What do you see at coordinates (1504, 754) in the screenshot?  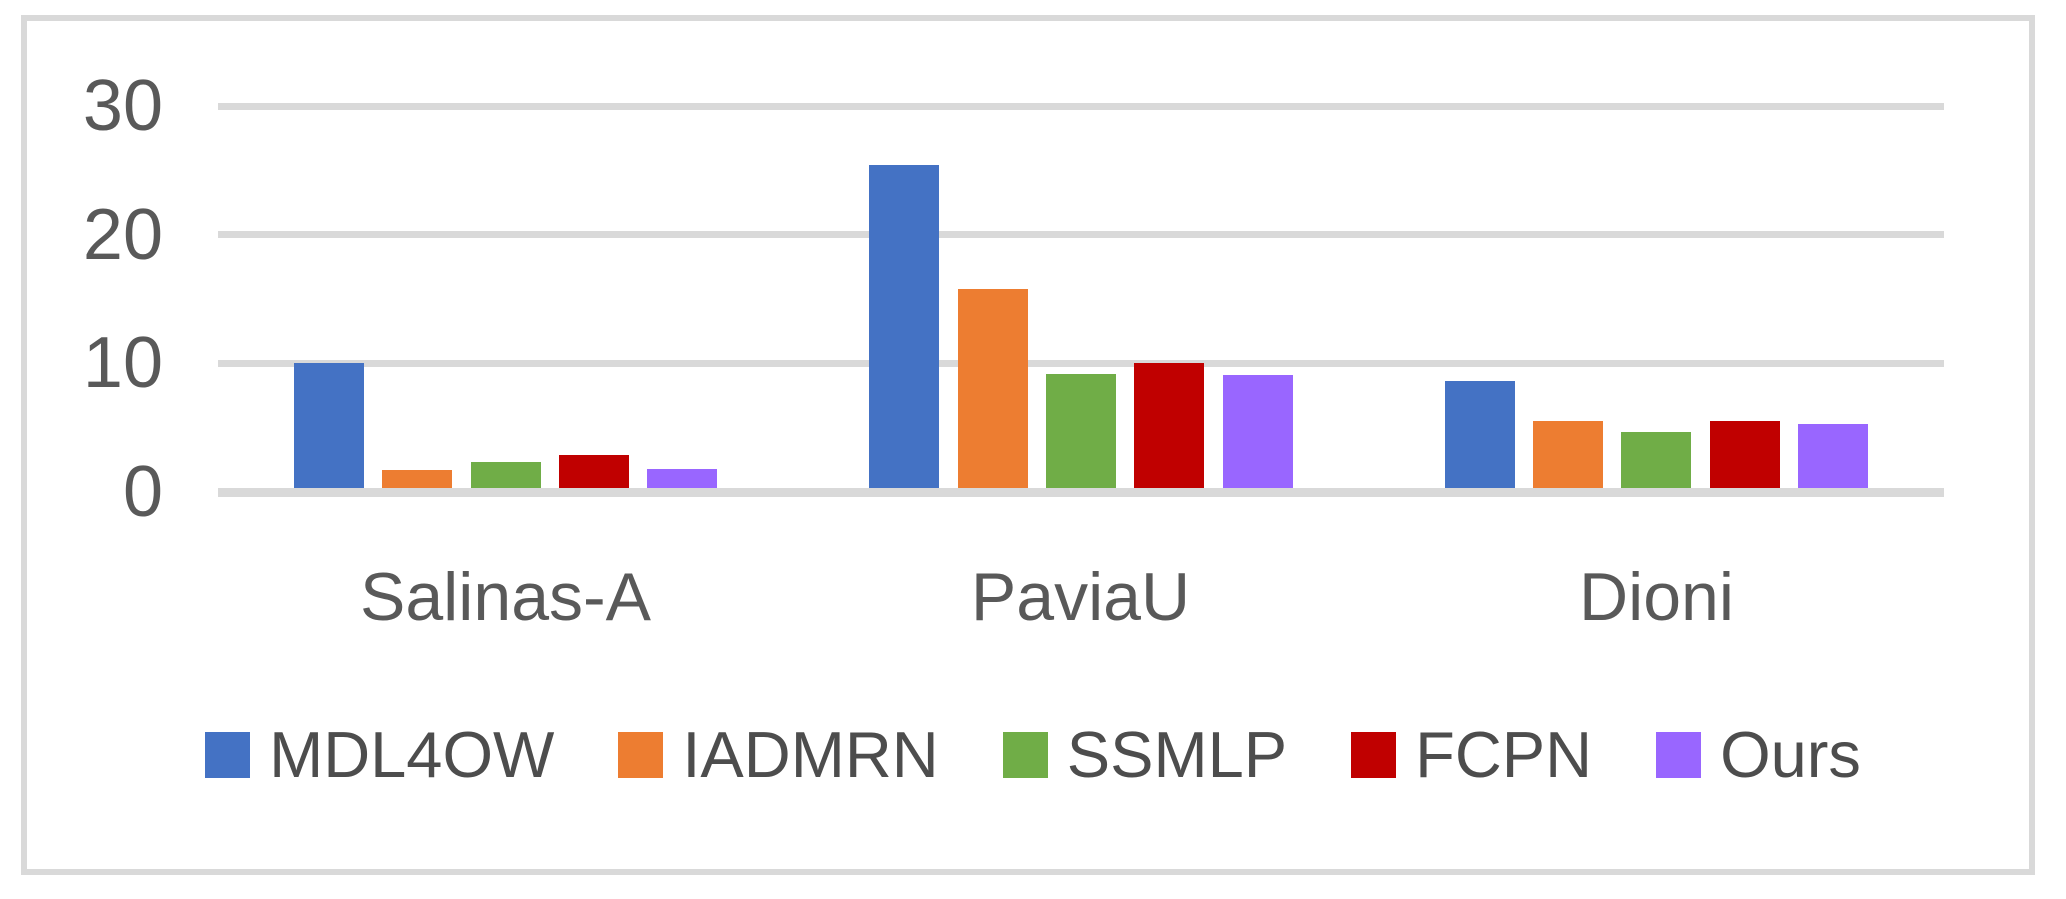 I see `legend-label: FCPN` at bounding box center [1504, 754].